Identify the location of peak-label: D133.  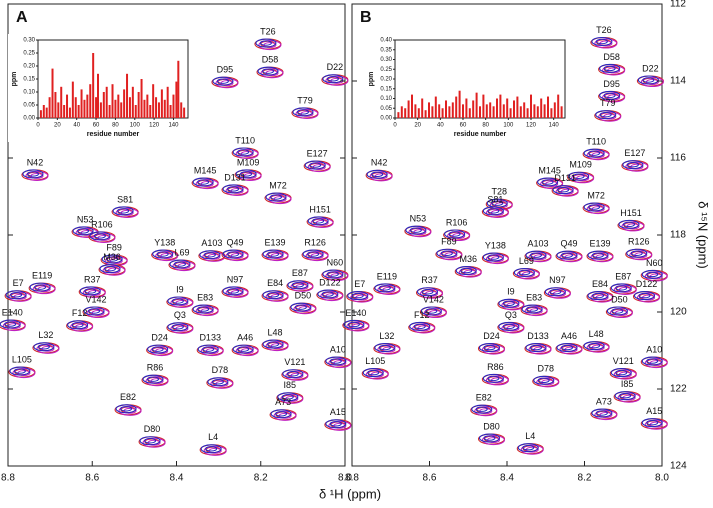
(210, 337).